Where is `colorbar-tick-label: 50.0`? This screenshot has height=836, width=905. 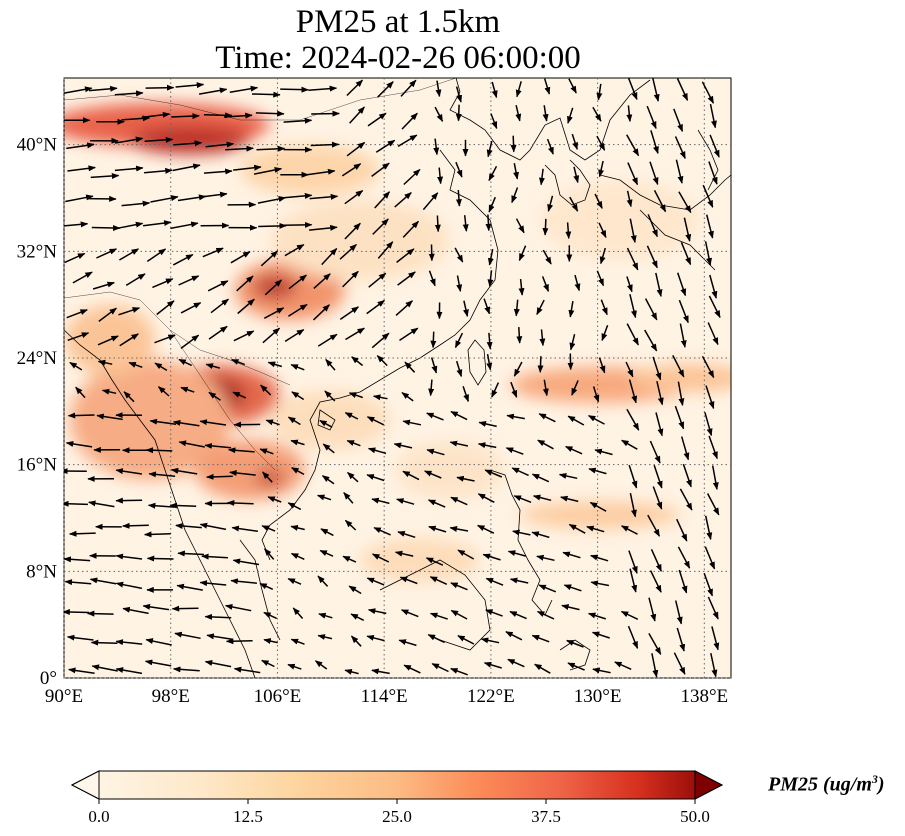 colorbar-tick-label: 50.0 is located at coordinates (695, 816).